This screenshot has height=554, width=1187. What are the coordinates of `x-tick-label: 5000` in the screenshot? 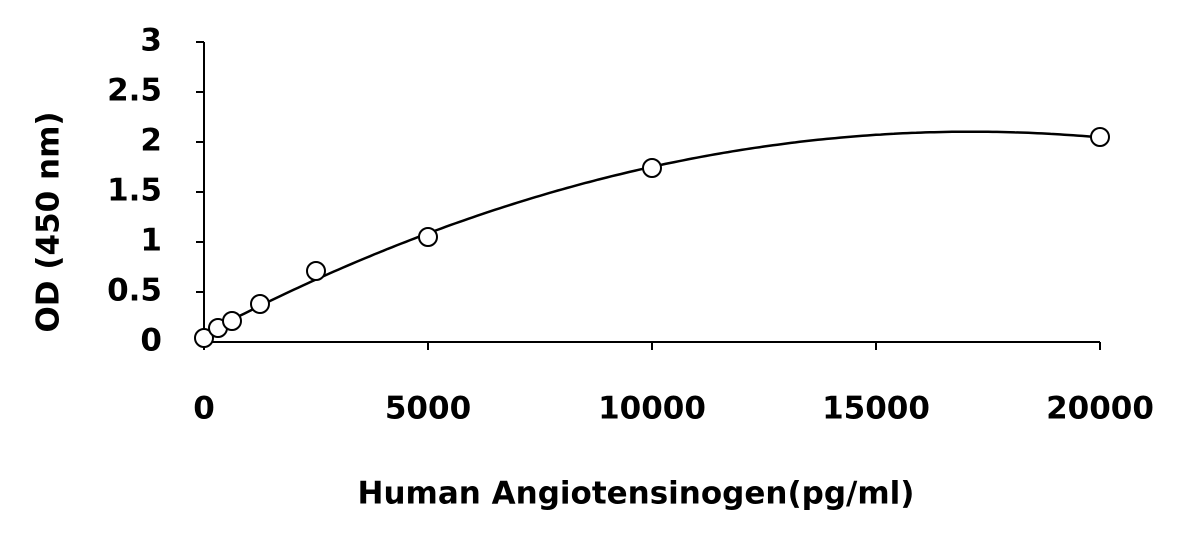 It's located at (428, 409).